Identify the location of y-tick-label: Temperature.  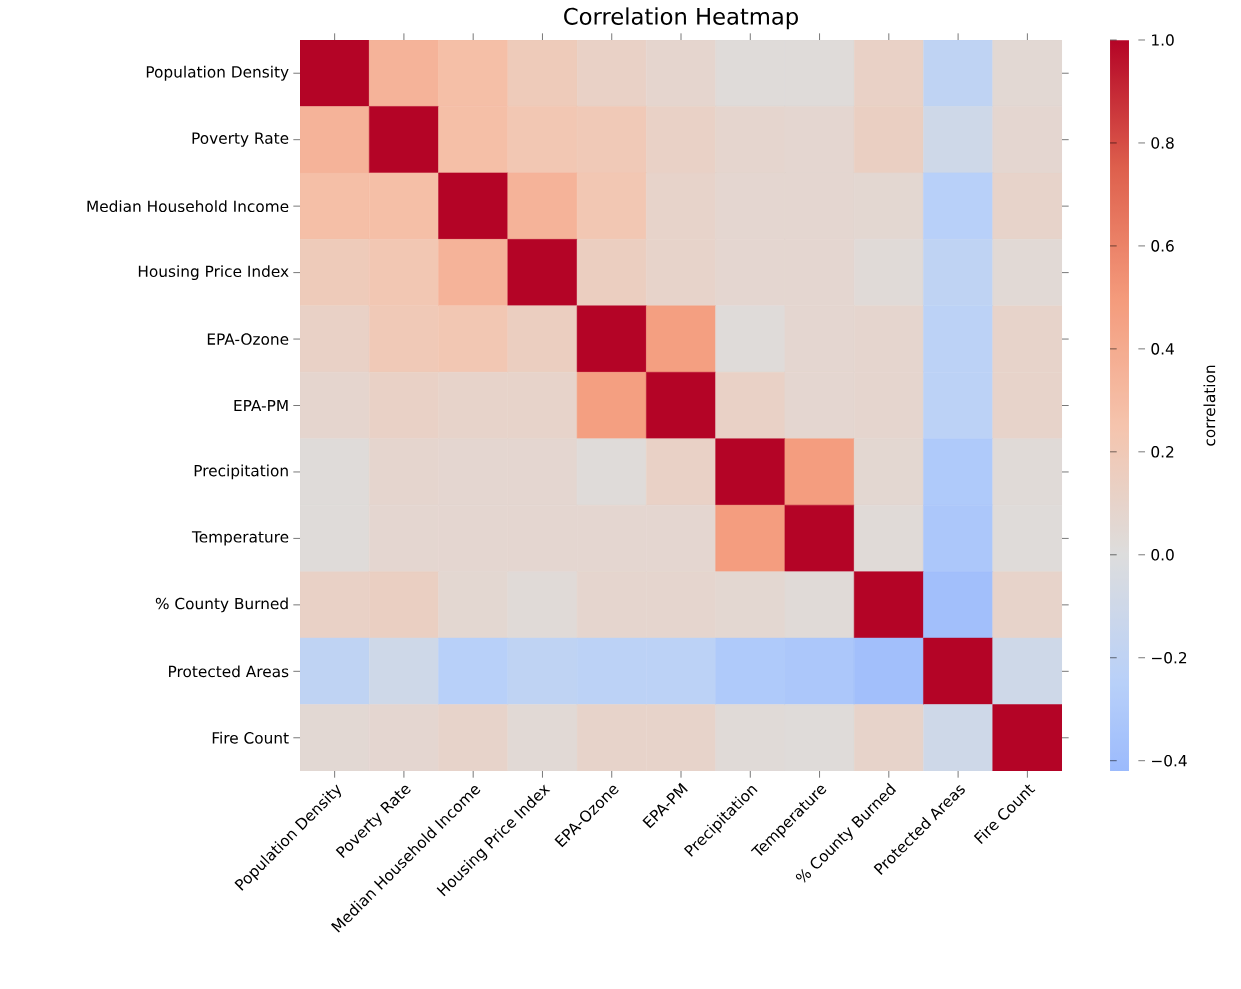
(240, 538).